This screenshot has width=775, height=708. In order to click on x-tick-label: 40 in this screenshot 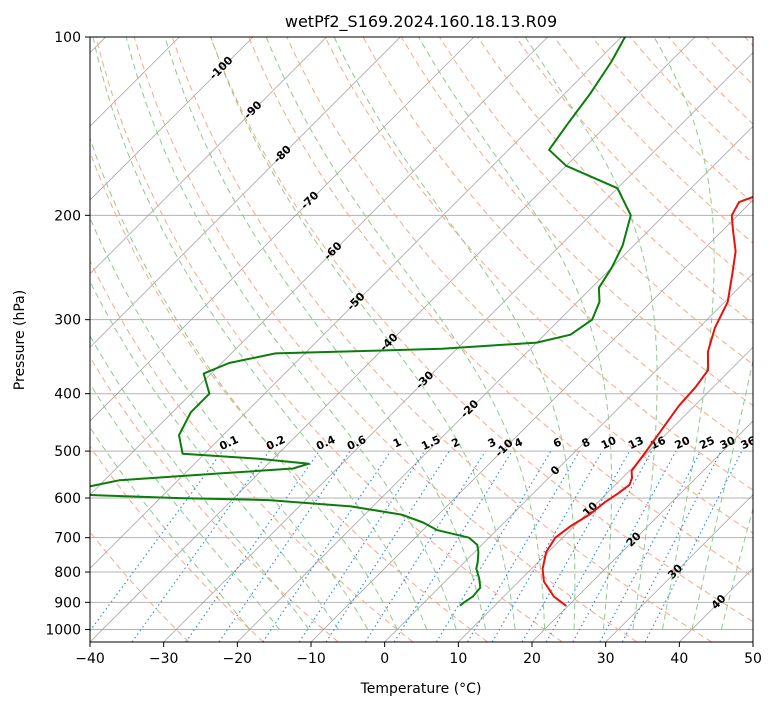, I will do `click(679, 659)`.